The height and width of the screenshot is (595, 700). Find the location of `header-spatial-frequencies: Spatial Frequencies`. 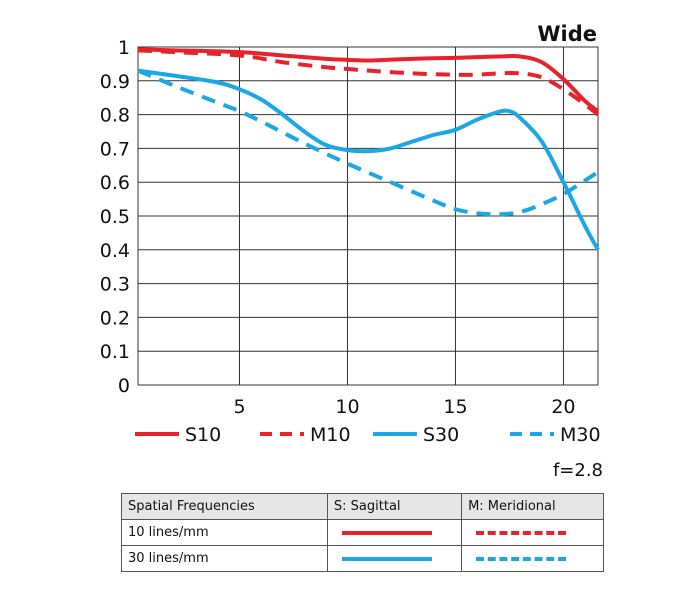

header-spatial-frequencies: Spatial Frequencies is located at coordinates (224, 506).